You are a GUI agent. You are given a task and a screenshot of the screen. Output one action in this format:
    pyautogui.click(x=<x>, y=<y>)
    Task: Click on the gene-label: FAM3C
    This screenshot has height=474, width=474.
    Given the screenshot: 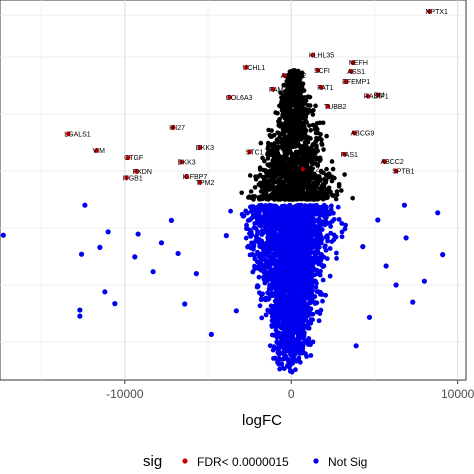 What is the action you would take?
    pyautogui.click(x=280, y=90)
    